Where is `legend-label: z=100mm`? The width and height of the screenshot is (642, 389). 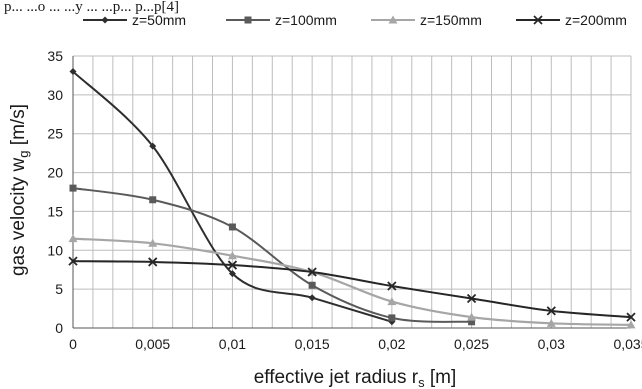
legend-label: z=100mm is located at coordinates (306, 20).